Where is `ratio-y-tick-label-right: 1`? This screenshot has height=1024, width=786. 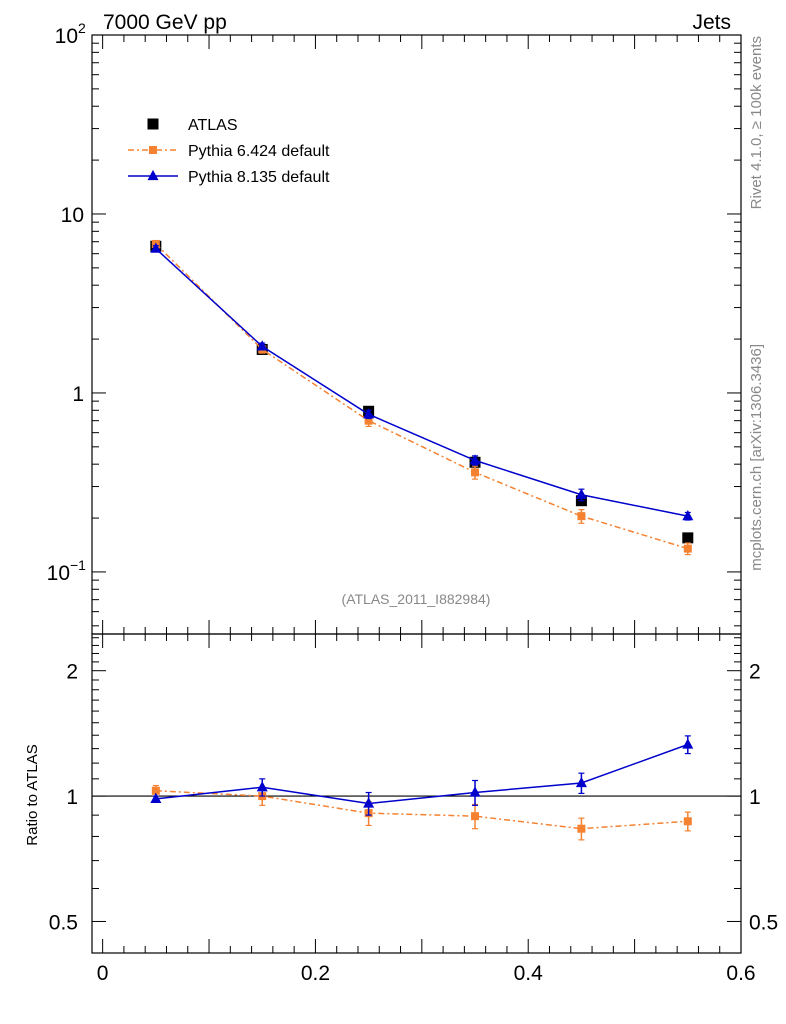 ratio-y-tick-label-right: 1 is located at coordinates (755, 797).